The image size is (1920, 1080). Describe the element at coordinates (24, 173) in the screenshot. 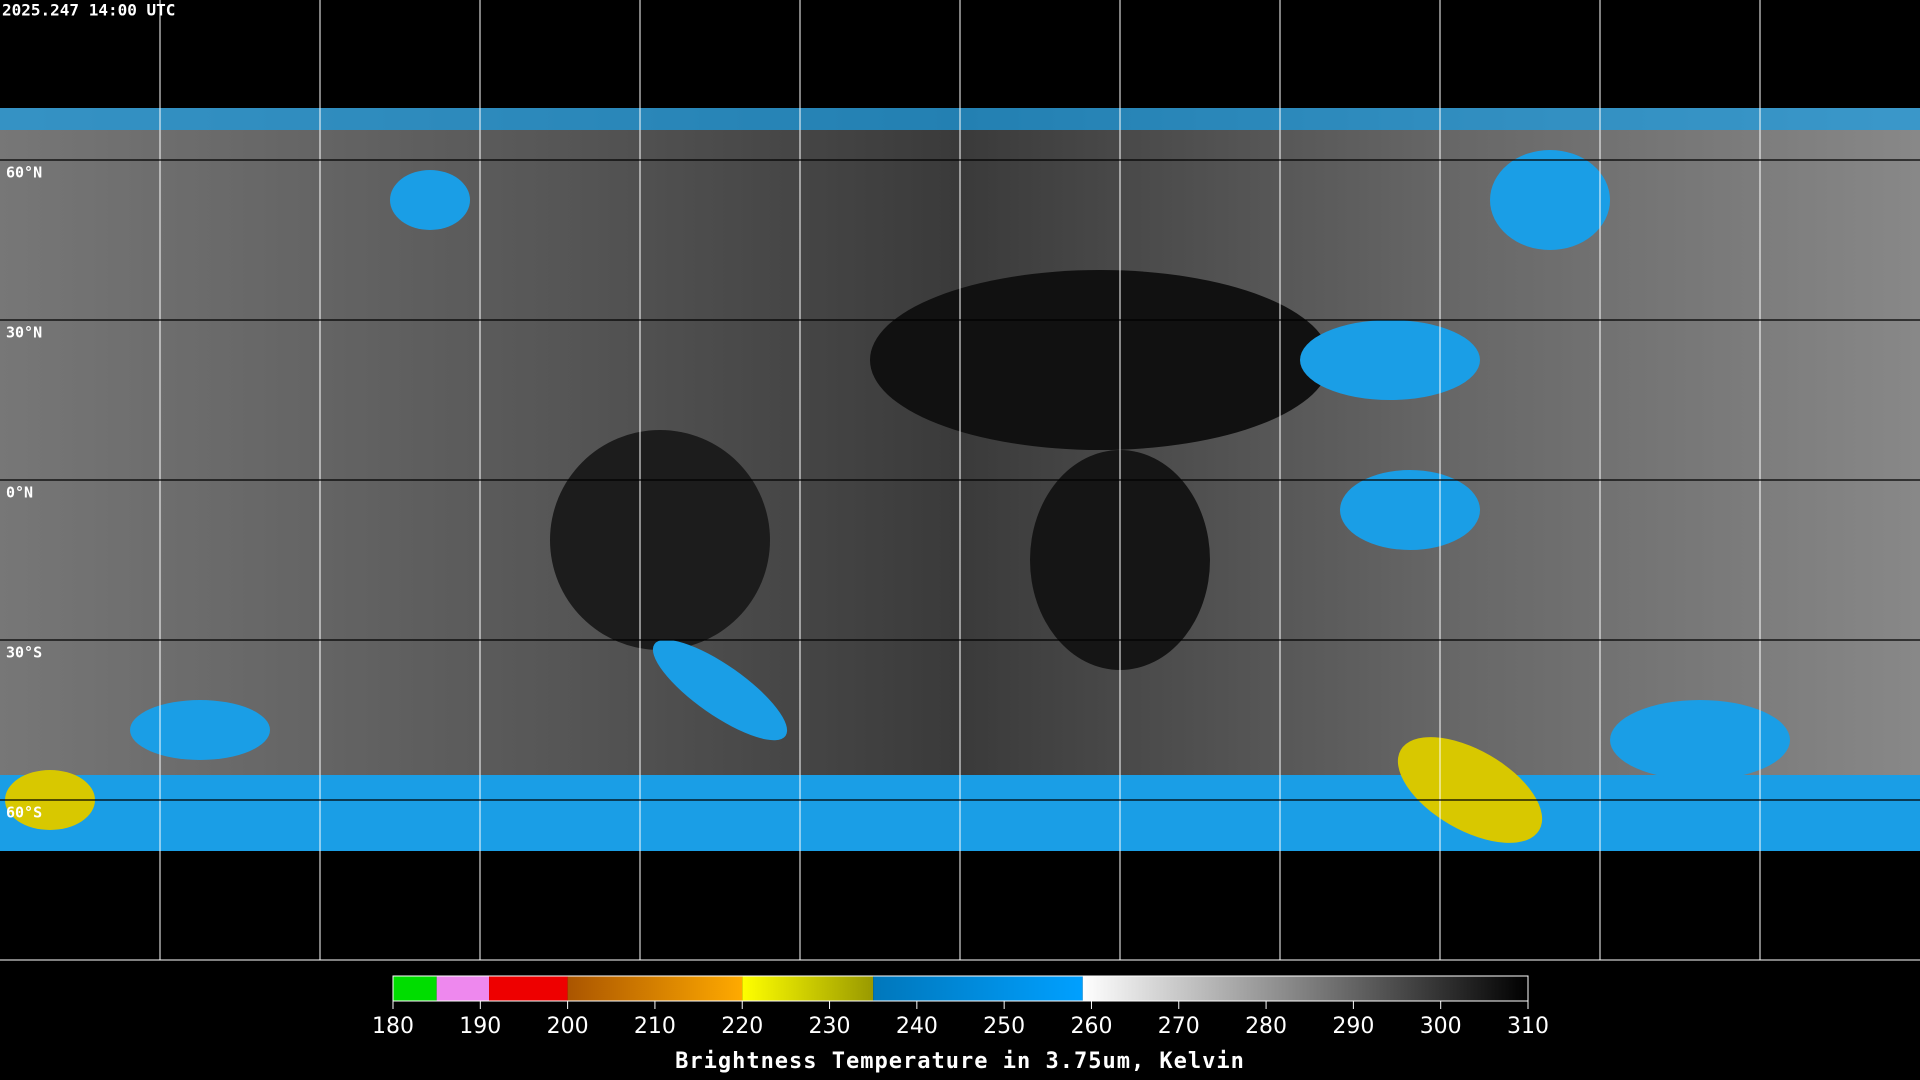

I see `latitude-label: 60°N` at that location.